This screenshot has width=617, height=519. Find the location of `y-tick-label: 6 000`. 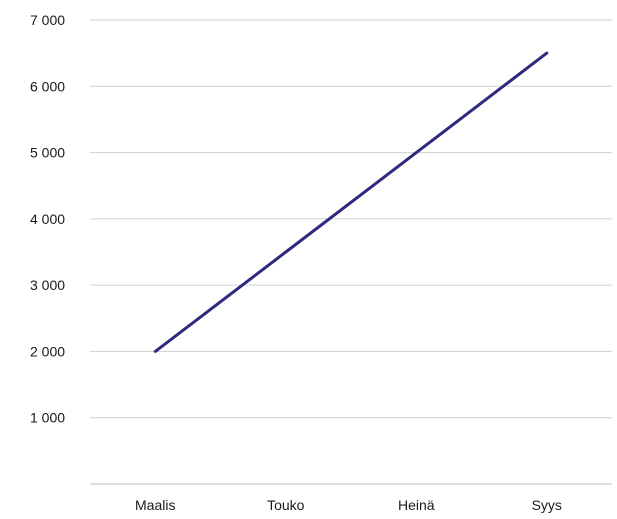

y-tick-label: 6 000 is located at coordinates (47, 86).